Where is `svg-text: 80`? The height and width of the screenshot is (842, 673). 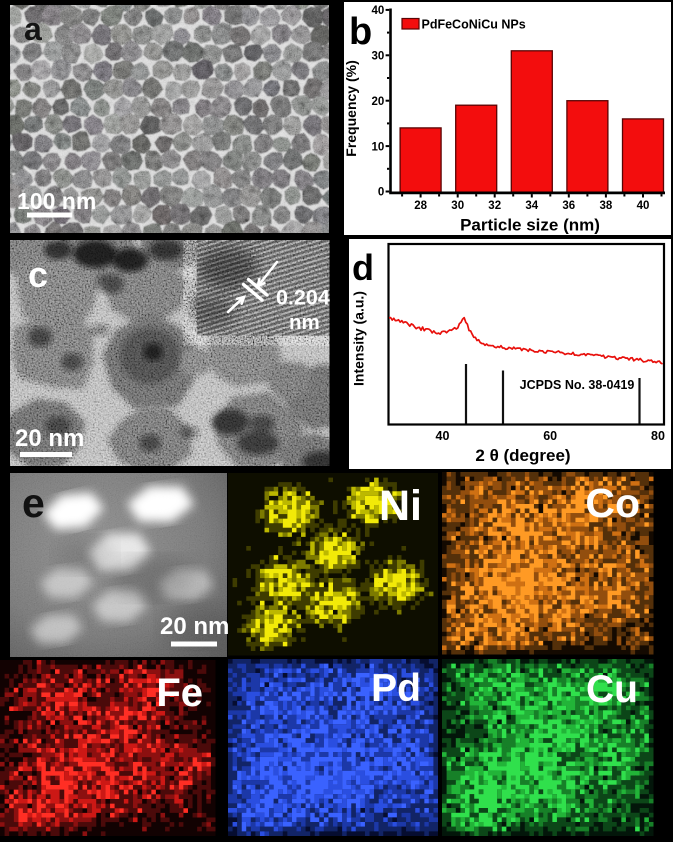
svg-text: 80 is located at coordinates (658, 436).